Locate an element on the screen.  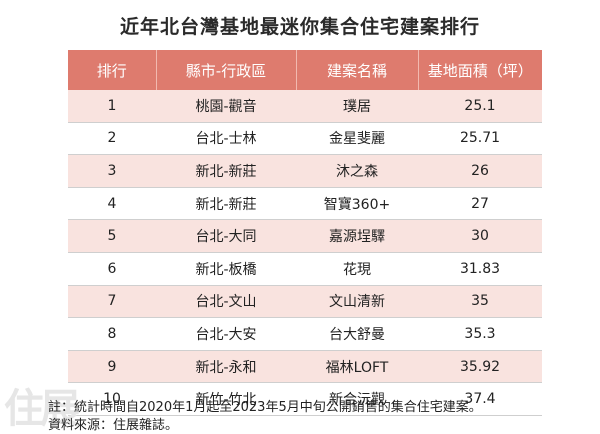
cell-project-name: 花現 is located at coordinates (357, 269).